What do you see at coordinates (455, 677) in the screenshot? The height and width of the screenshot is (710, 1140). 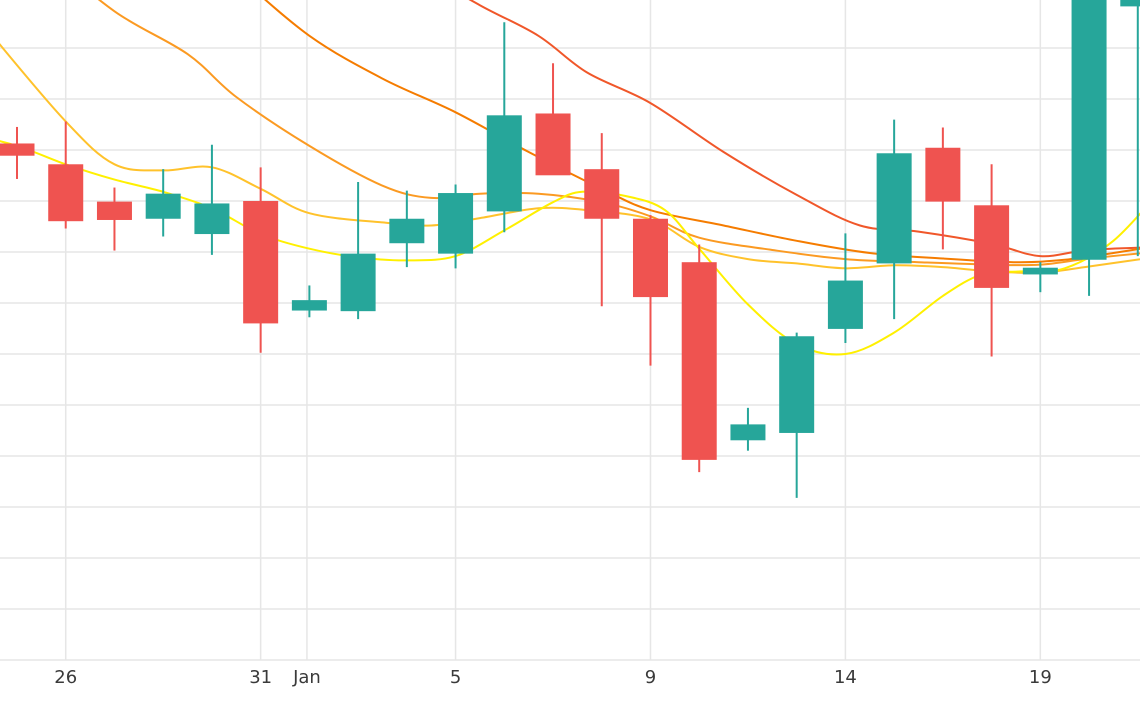 I see `x-tick-label: 5` at bounding box center [455, 677].